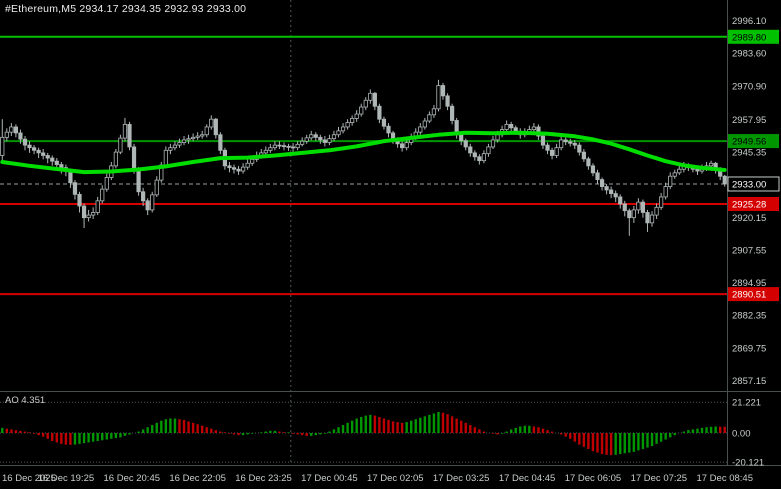  I want to click on price-badge-label: 2925.28, so click(749, 204).